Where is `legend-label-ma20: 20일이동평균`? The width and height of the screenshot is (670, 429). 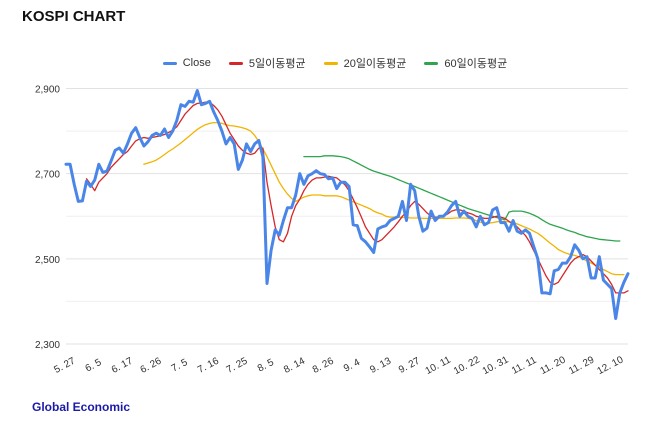
legend-label-ma20: 20일이동평균 is located at coordinates (375, 64).